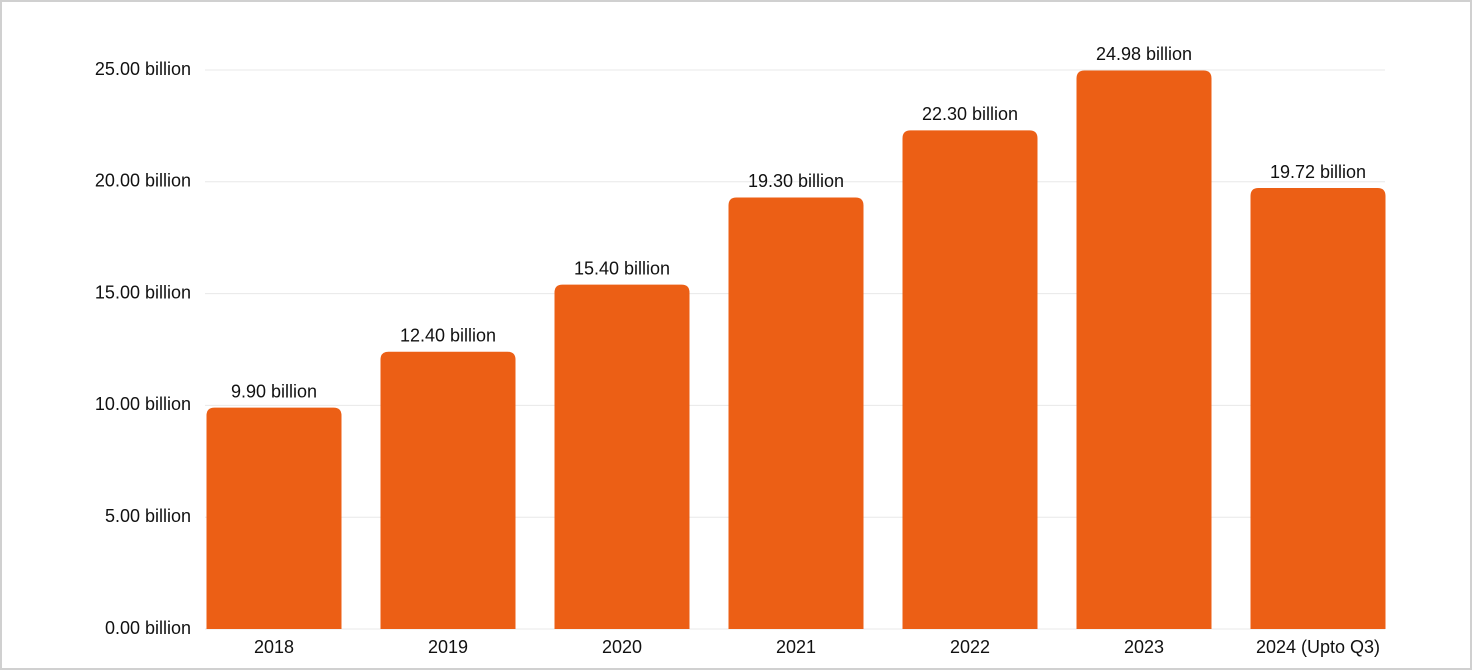 This screenshot has height=670, width=1472. Describe the element at coordinates (970, 114) in the screenshot. I see `value-label: 22.30 billion` at that location.